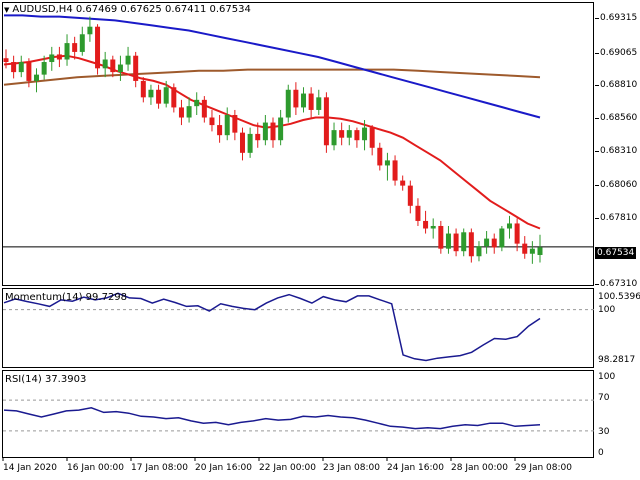 This screenshot has height=480, width=640. Describe the element at coordinates (272, 77) in the screenshot. I see `ma-slow-line` at that location.